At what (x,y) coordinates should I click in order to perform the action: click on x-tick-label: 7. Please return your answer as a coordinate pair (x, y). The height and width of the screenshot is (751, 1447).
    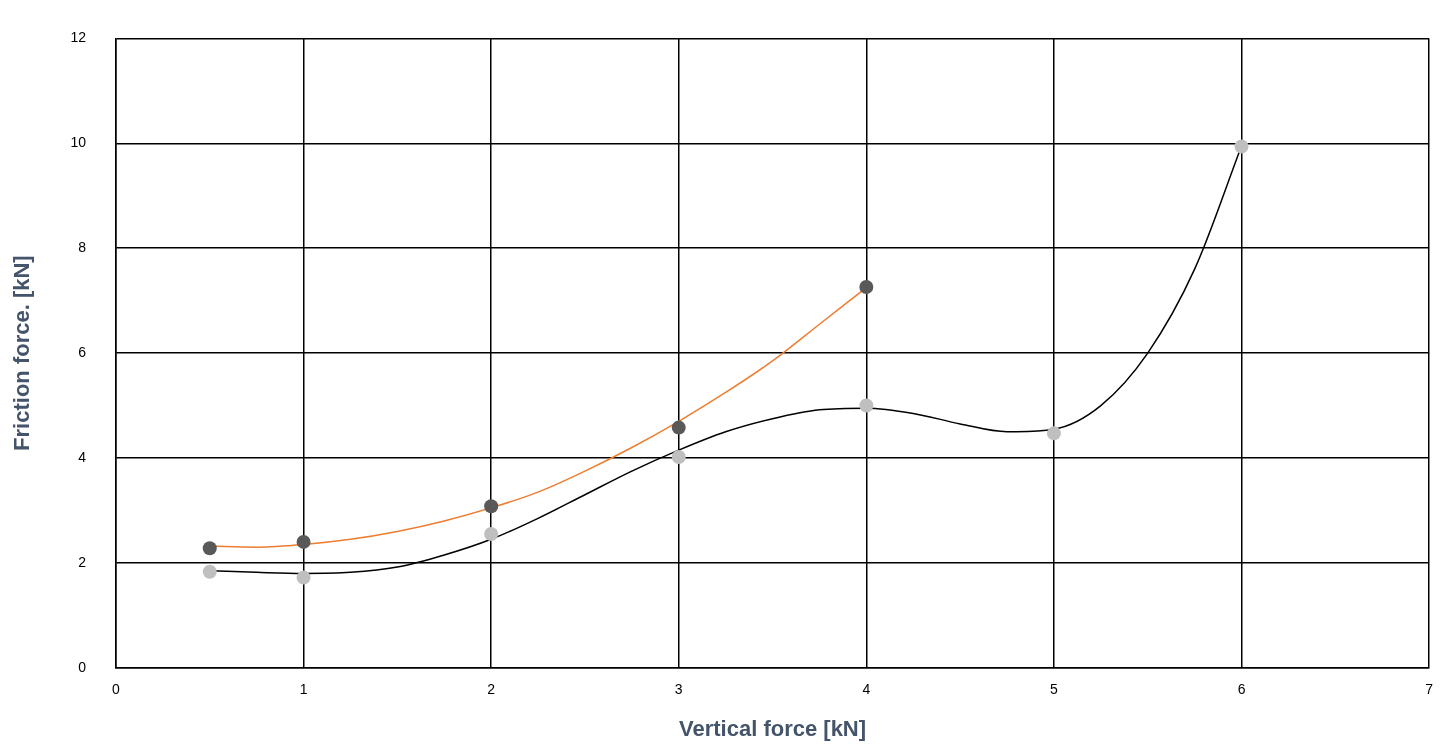
    Looking at the image, I should click on (1429, 689).